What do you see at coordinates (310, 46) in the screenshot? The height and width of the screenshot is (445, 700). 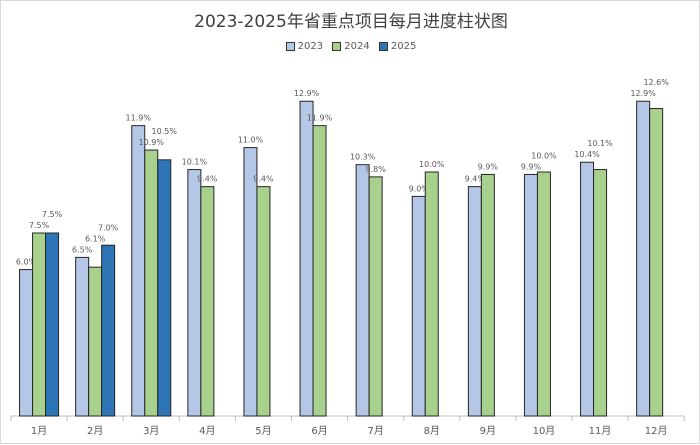 I see `legend-label: 2023` at bounding box center [310, 46].